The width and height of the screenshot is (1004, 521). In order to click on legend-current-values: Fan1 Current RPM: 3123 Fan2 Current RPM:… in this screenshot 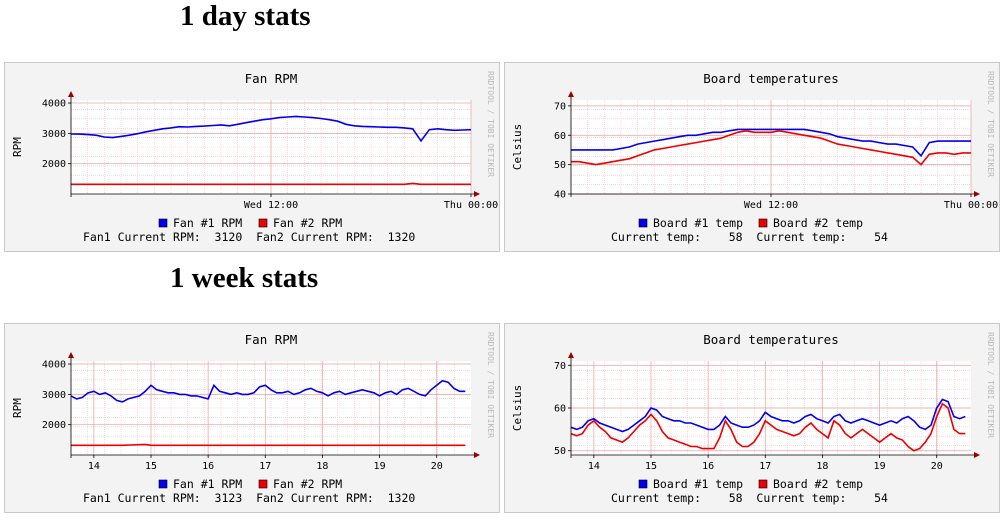, I will do `click(249, 498)`.